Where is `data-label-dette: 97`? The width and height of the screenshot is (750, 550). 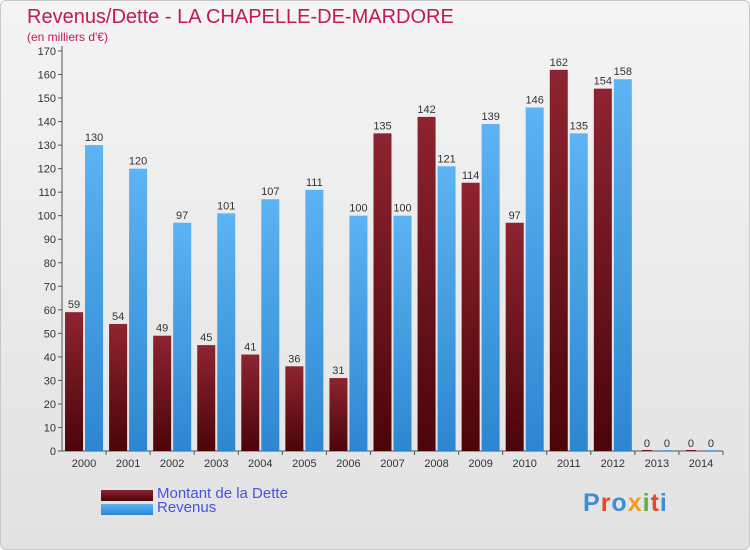
data-label-dette: 97 is located at coordinates (515, 216).